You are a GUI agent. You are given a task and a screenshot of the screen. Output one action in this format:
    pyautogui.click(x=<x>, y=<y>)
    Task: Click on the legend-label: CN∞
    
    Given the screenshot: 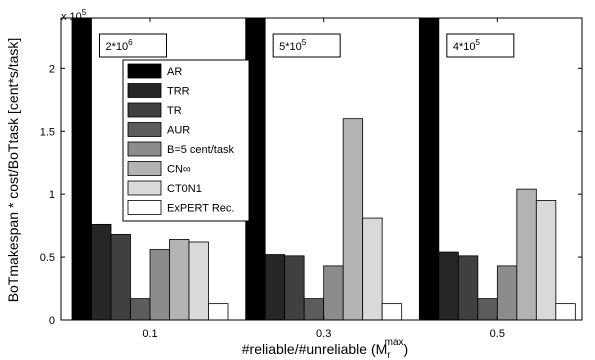 What is the action you would take?
    pyautogui.click(x=179, y=170)
    